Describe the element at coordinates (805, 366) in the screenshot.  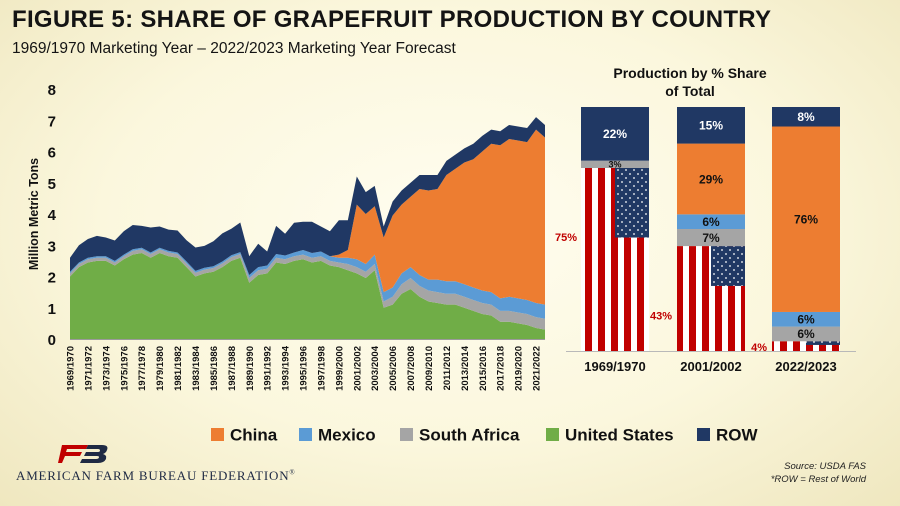
I see `bar-category-label: 2022/2023` at that location.